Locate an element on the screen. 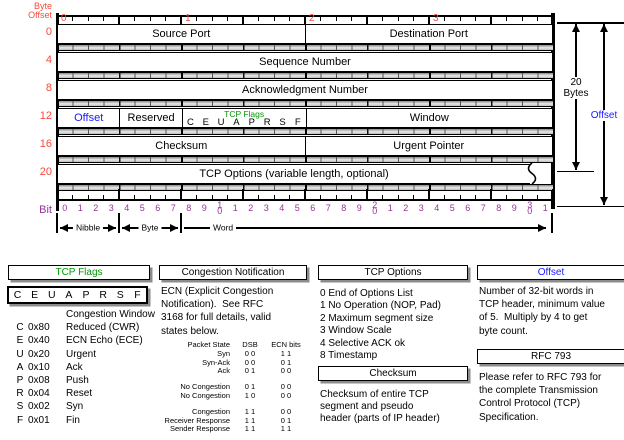 The width and height of the screenshot is (624, 440). torn-edge is located at coordinates (532, 174).